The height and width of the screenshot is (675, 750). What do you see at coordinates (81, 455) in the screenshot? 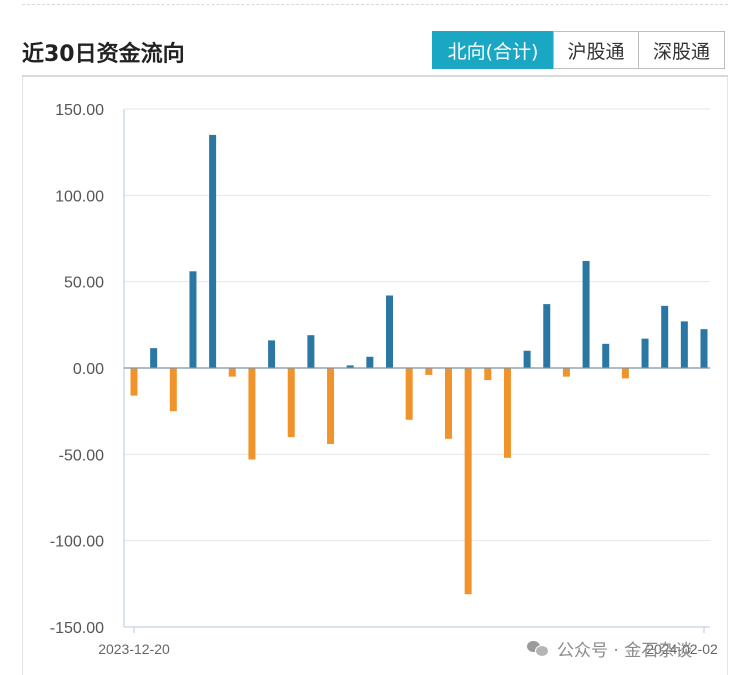
I see `y-tick-label: -50.00` at bounding box center [81, 455].